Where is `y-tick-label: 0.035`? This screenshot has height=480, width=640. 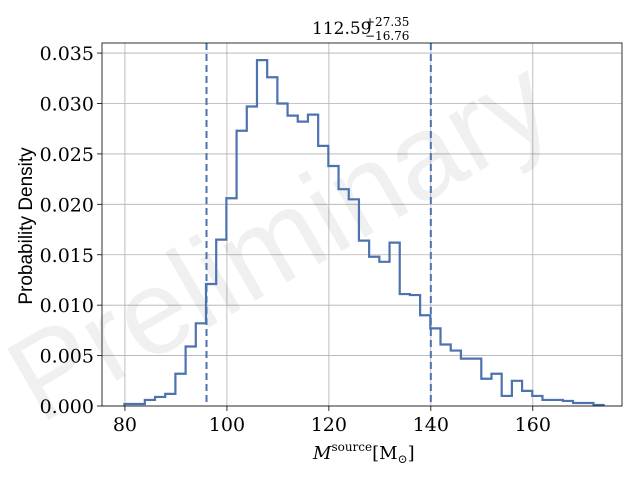 y-tick-label: 0.035 is located at coordinates (67, 54).